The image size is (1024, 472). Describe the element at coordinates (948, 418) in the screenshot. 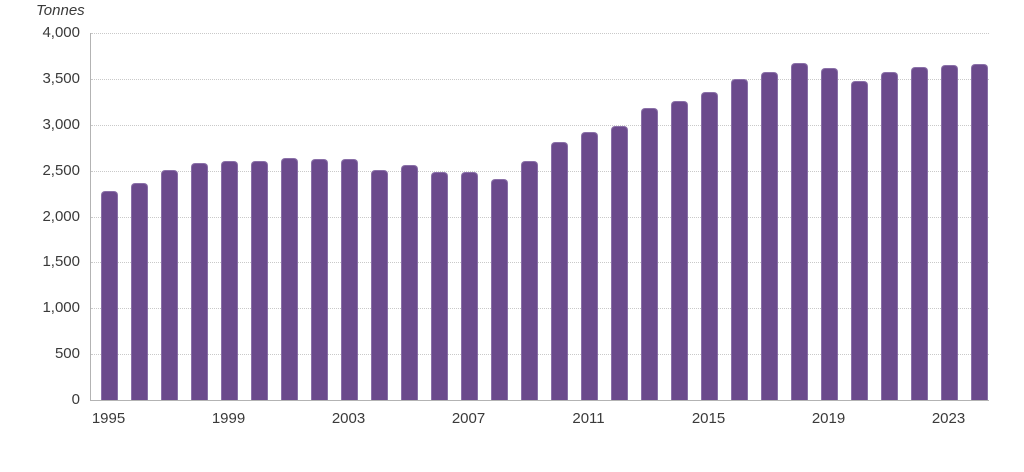

I see `x-tick-label: 2023` at that location.